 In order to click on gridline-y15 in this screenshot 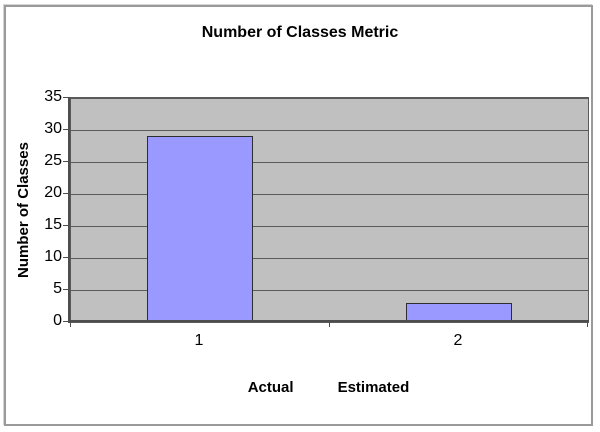, I will do `click(329, 226)`.